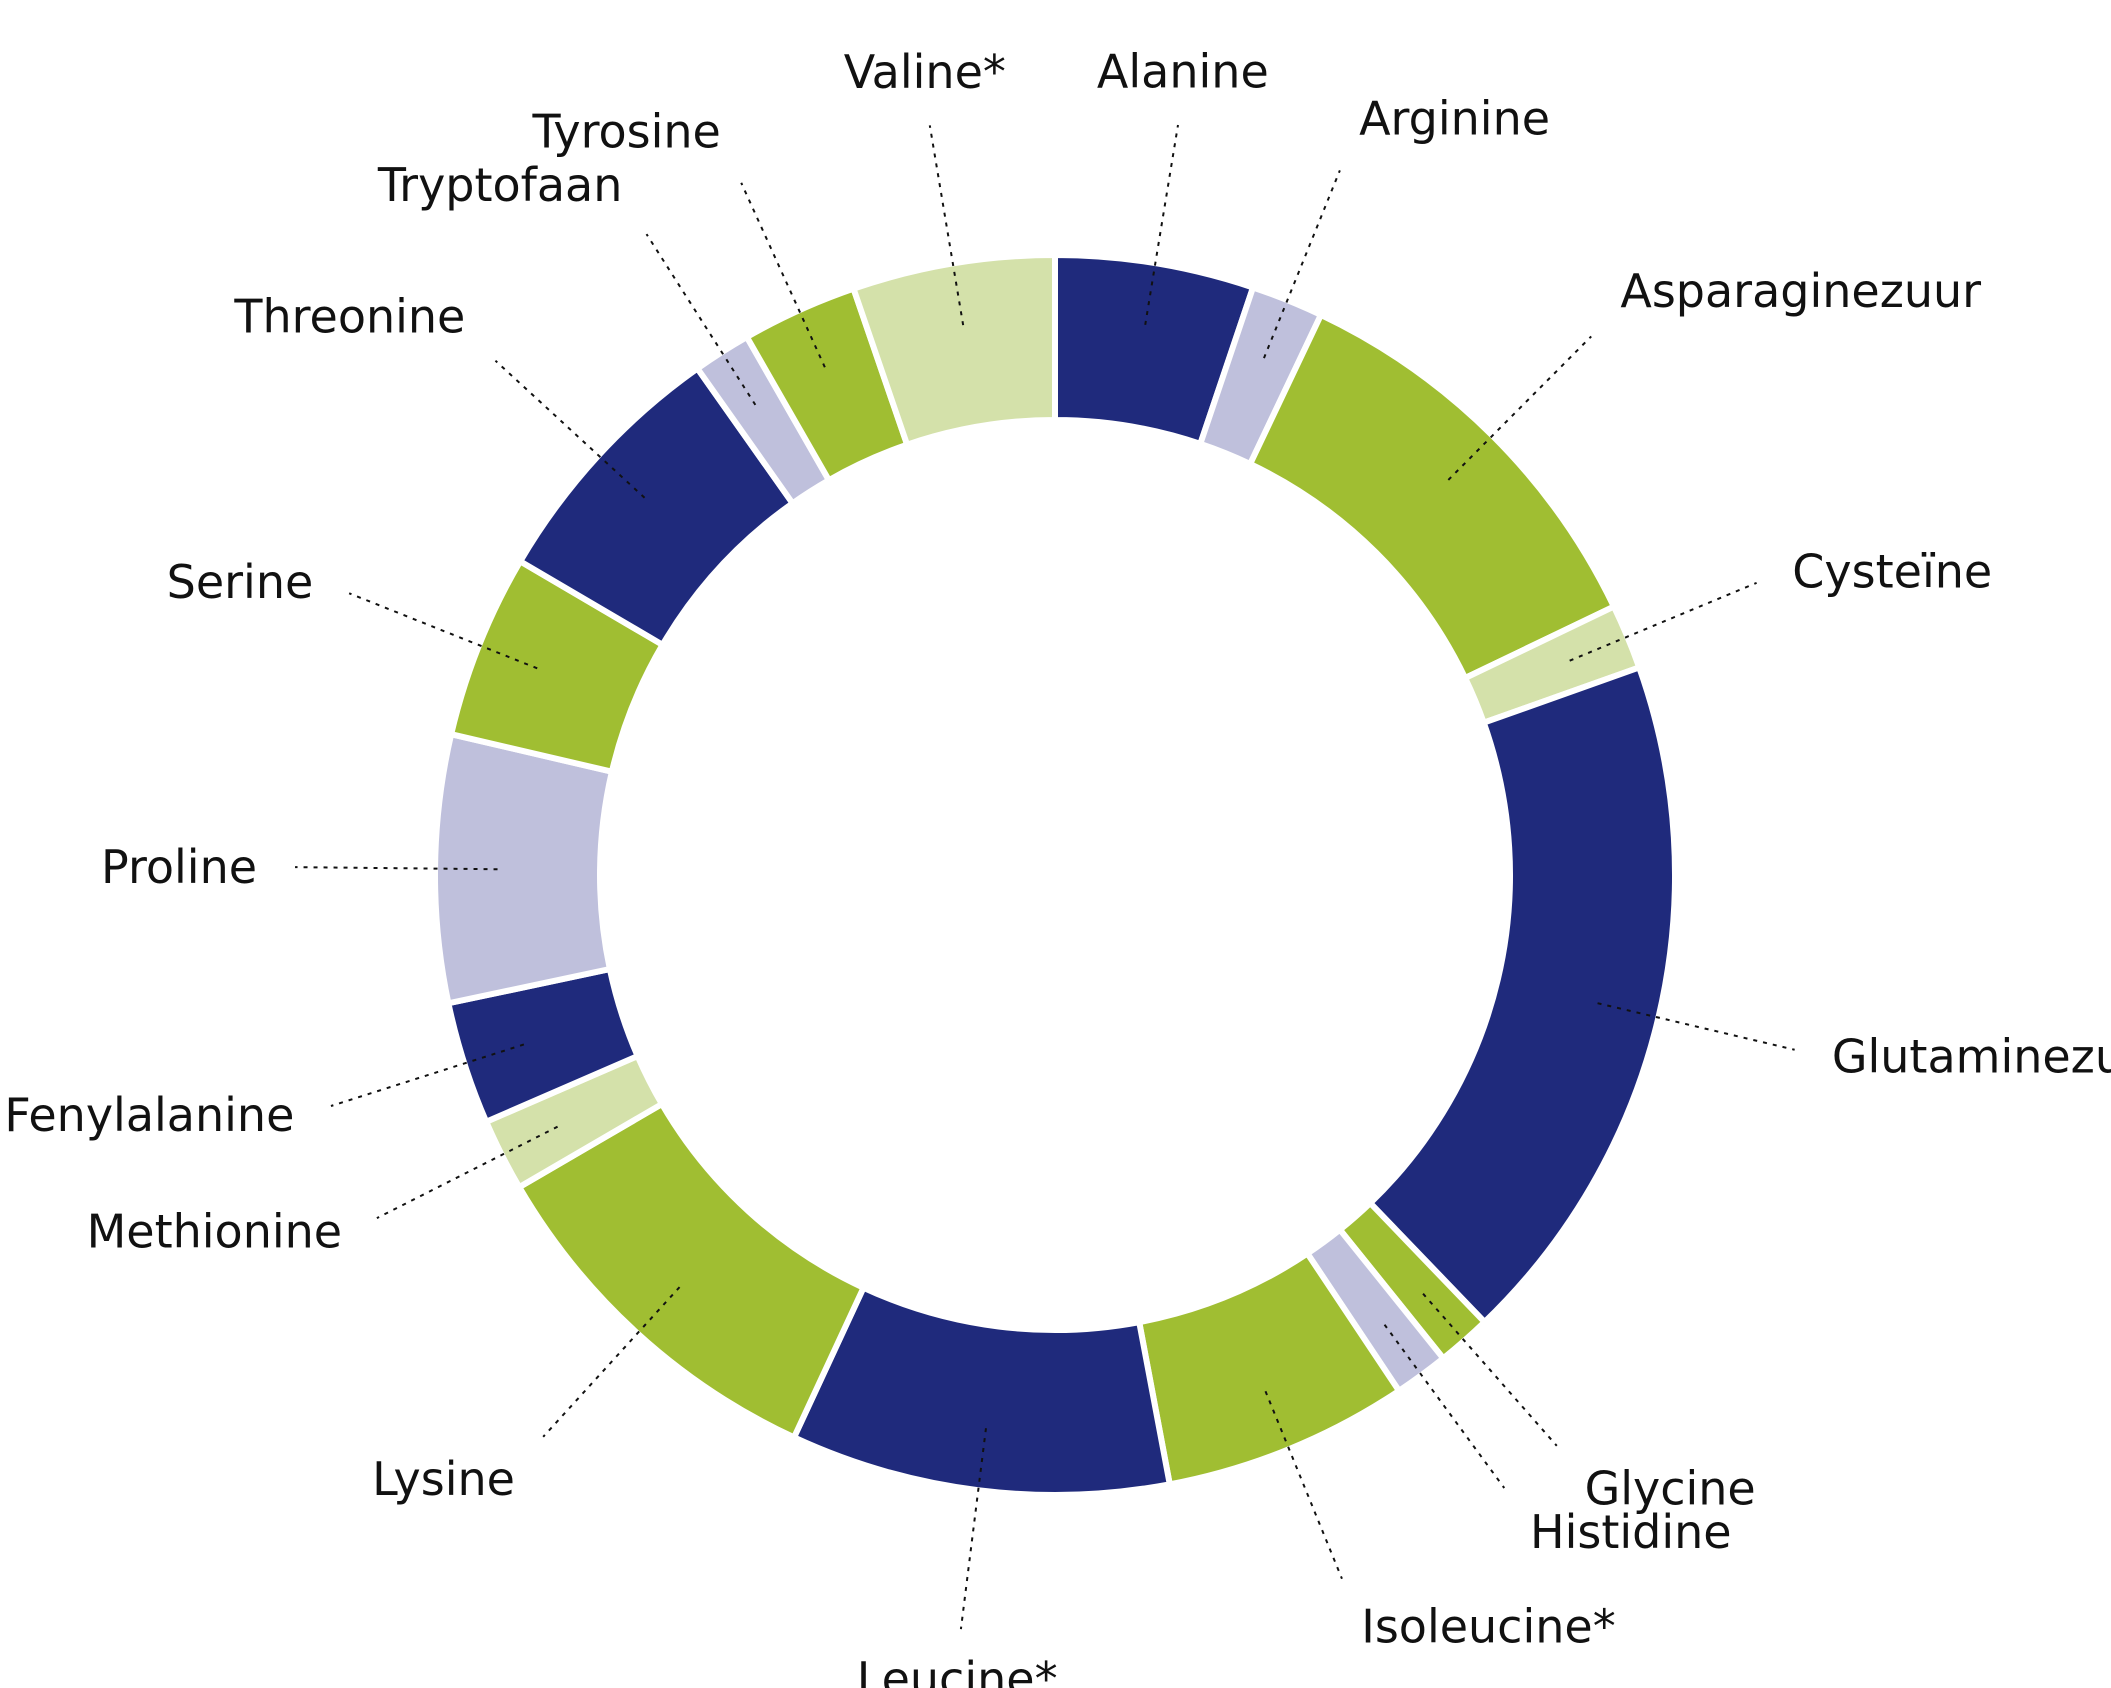 This screenshot has width=2111, height=1688. I want to click on leader-threonine, so click(570, 429).